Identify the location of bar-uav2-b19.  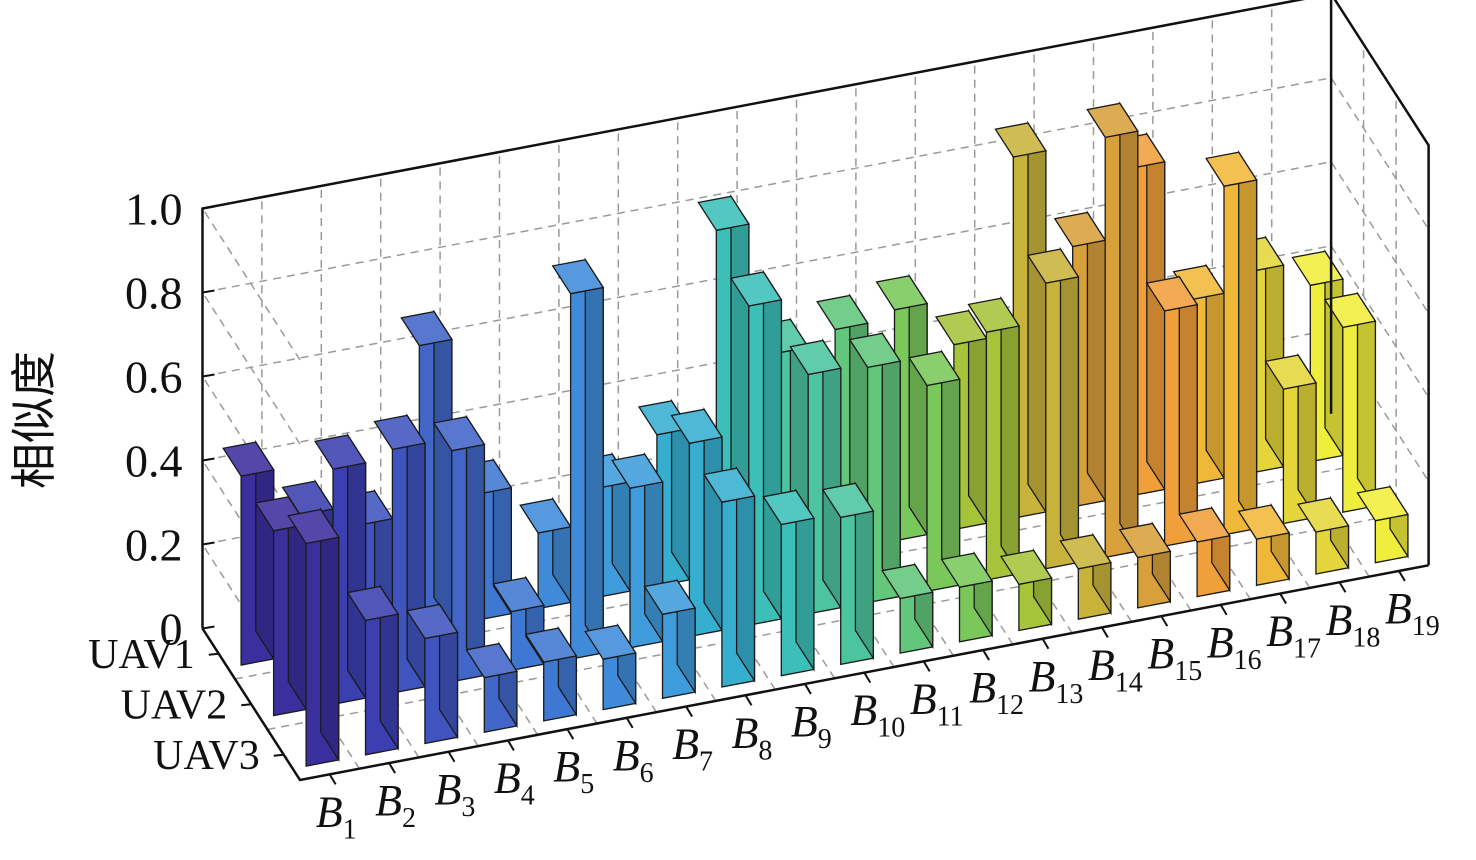
(1350, 402).